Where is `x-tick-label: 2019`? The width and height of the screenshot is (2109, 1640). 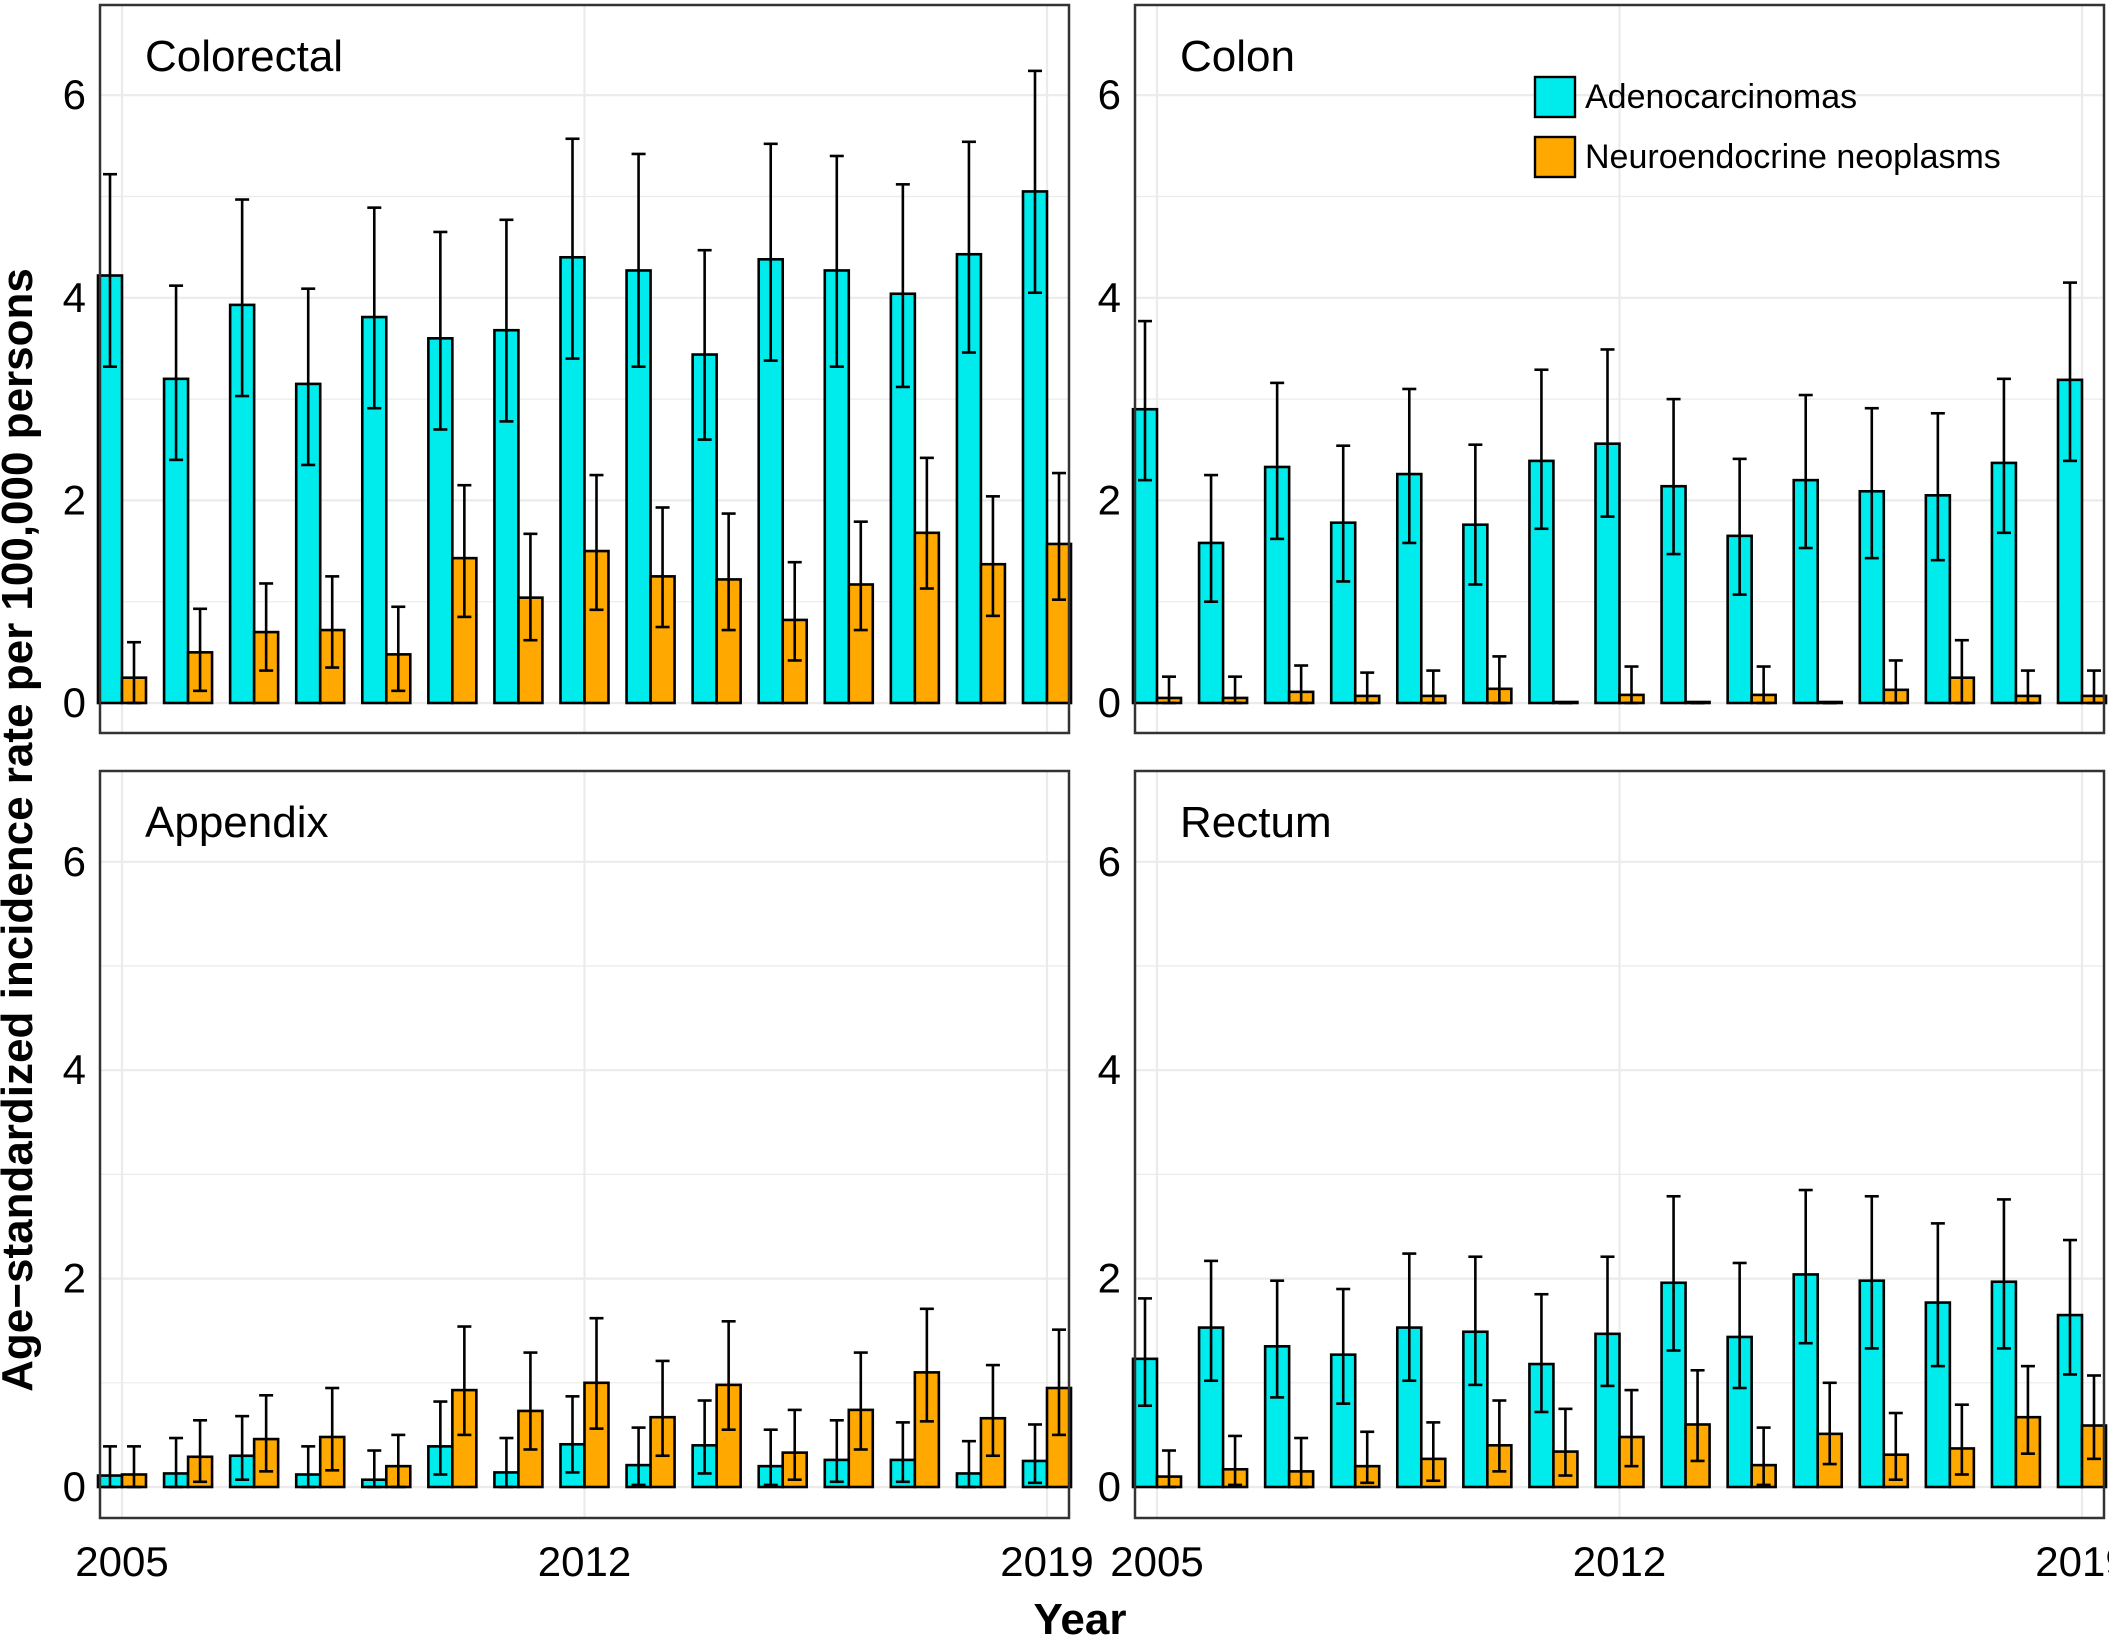
x-tick-label: 2019 is located at coordinates (2072, 1561).